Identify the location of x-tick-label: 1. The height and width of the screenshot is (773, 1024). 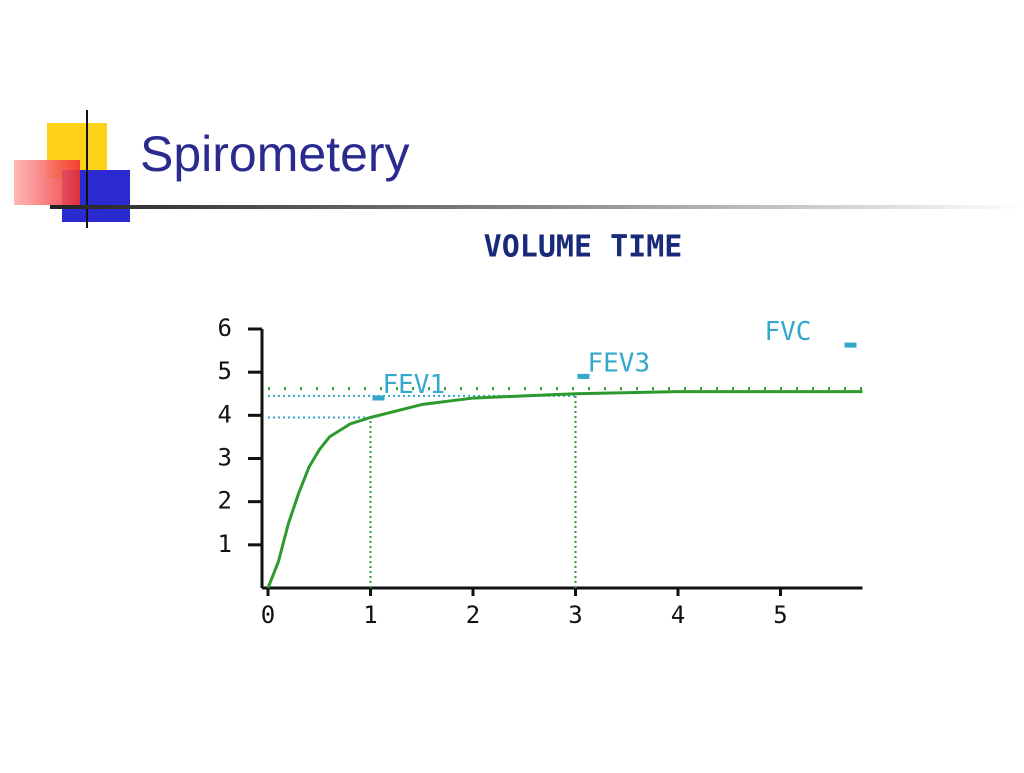
(370, 615).